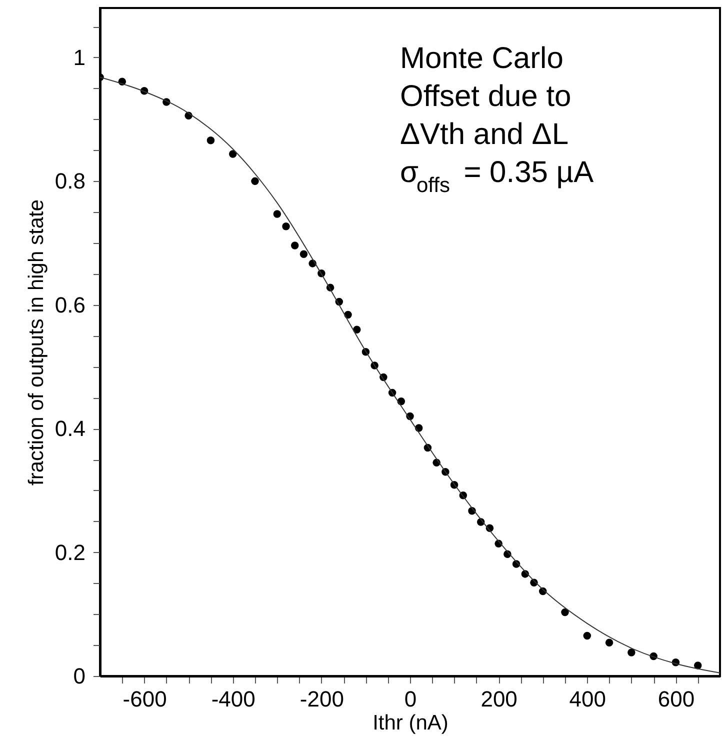 Image resolution: width=722 pixels, height=753 pixels. Describe the element at coordinates (70, 181) in the screenshot. I see `y-tick-label: 0.8` at that location.